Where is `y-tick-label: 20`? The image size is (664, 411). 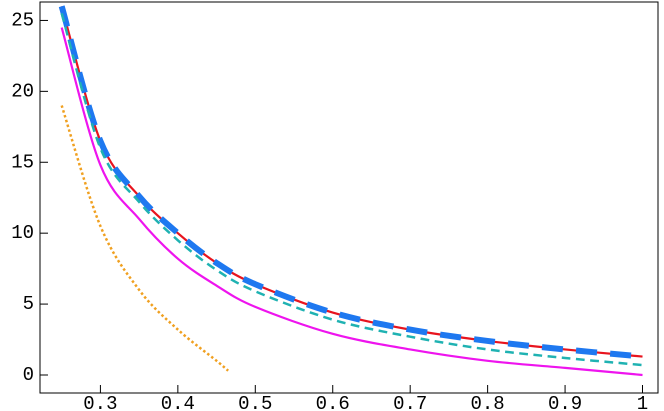
y-tick-label: 20 is located at coordinates (22, 91).